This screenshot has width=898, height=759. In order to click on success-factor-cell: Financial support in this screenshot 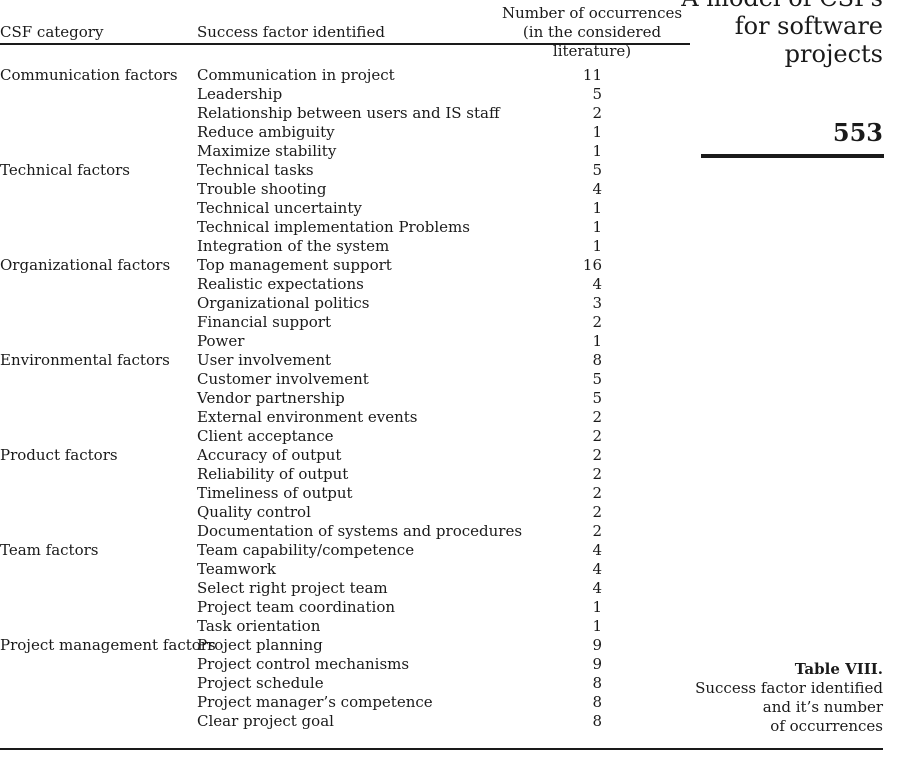, I will do `click(264, 322)`.